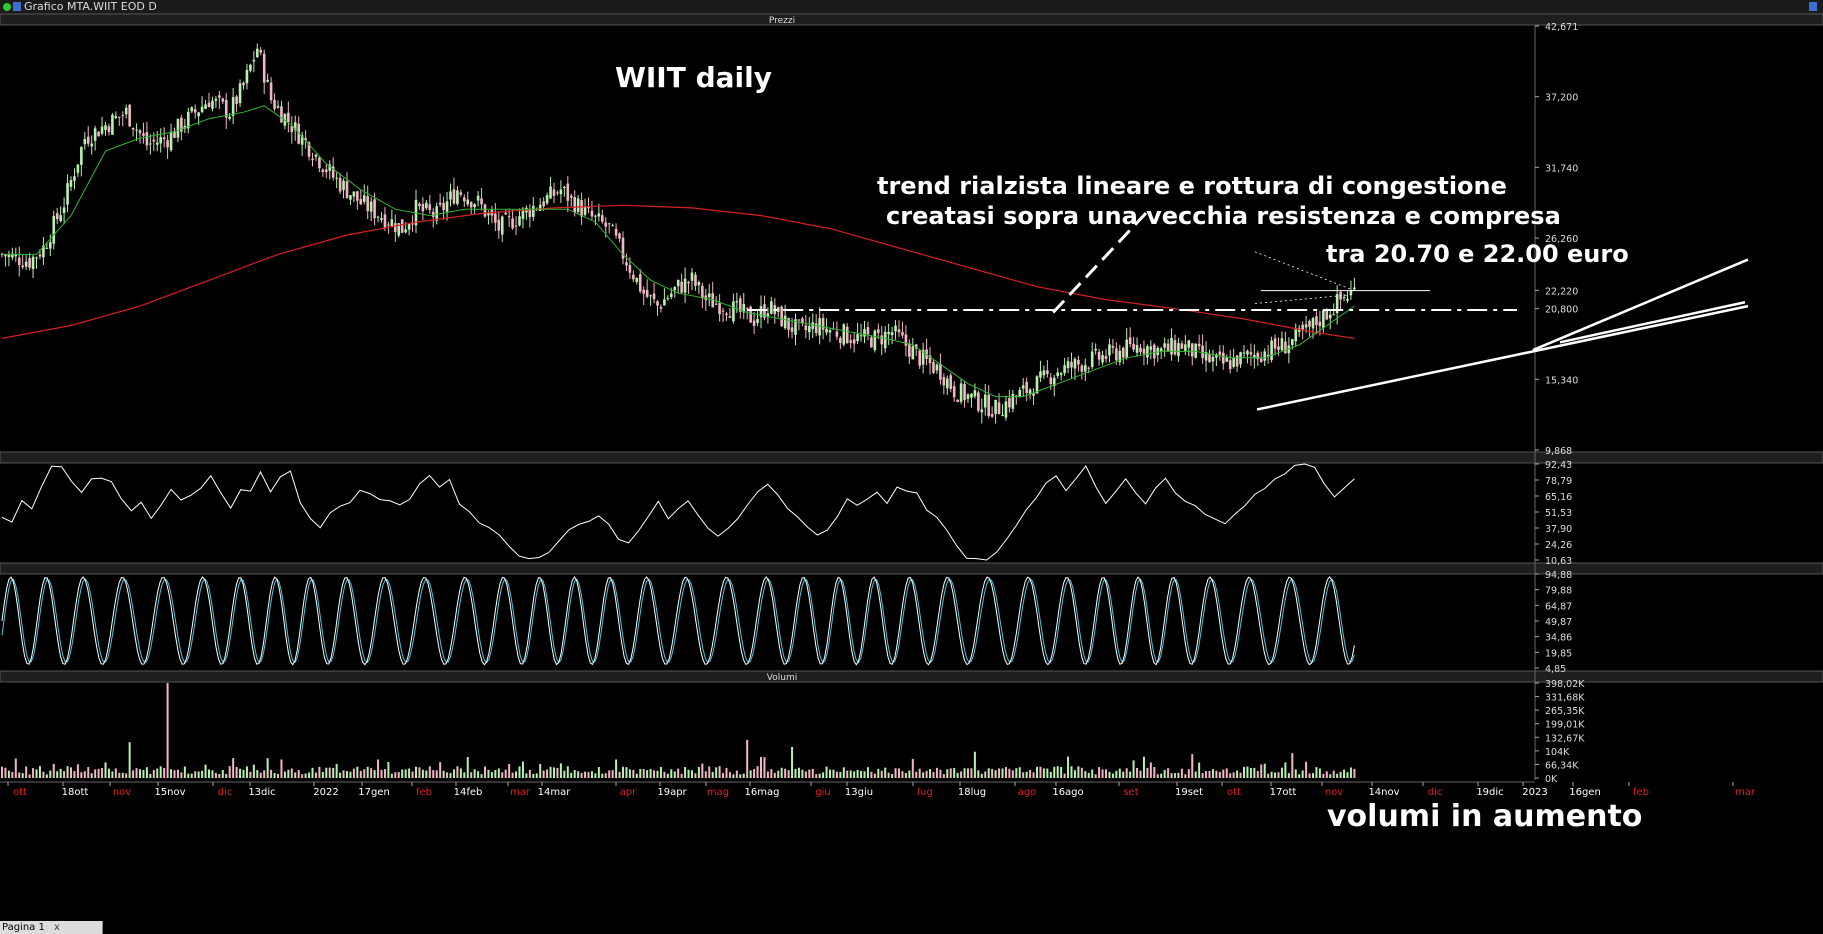  Describe the element at coordinates (51, 927) in the screenshot. I see `tab-pagina-1: Pagina 1 x` at that location.